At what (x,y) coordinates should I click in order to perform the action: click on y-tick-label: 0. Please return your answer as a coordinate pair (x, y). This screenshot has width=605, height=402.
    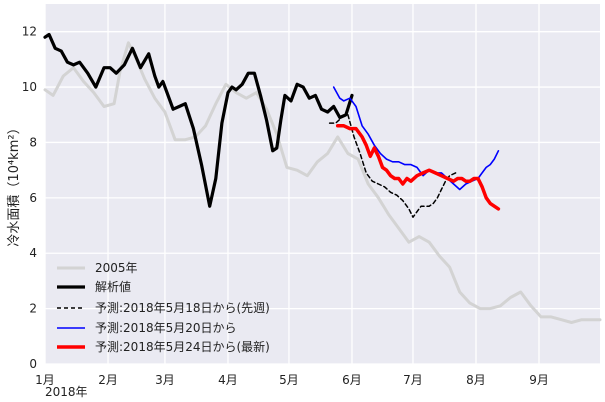
    Looking at the image, I should click on (33, 364).